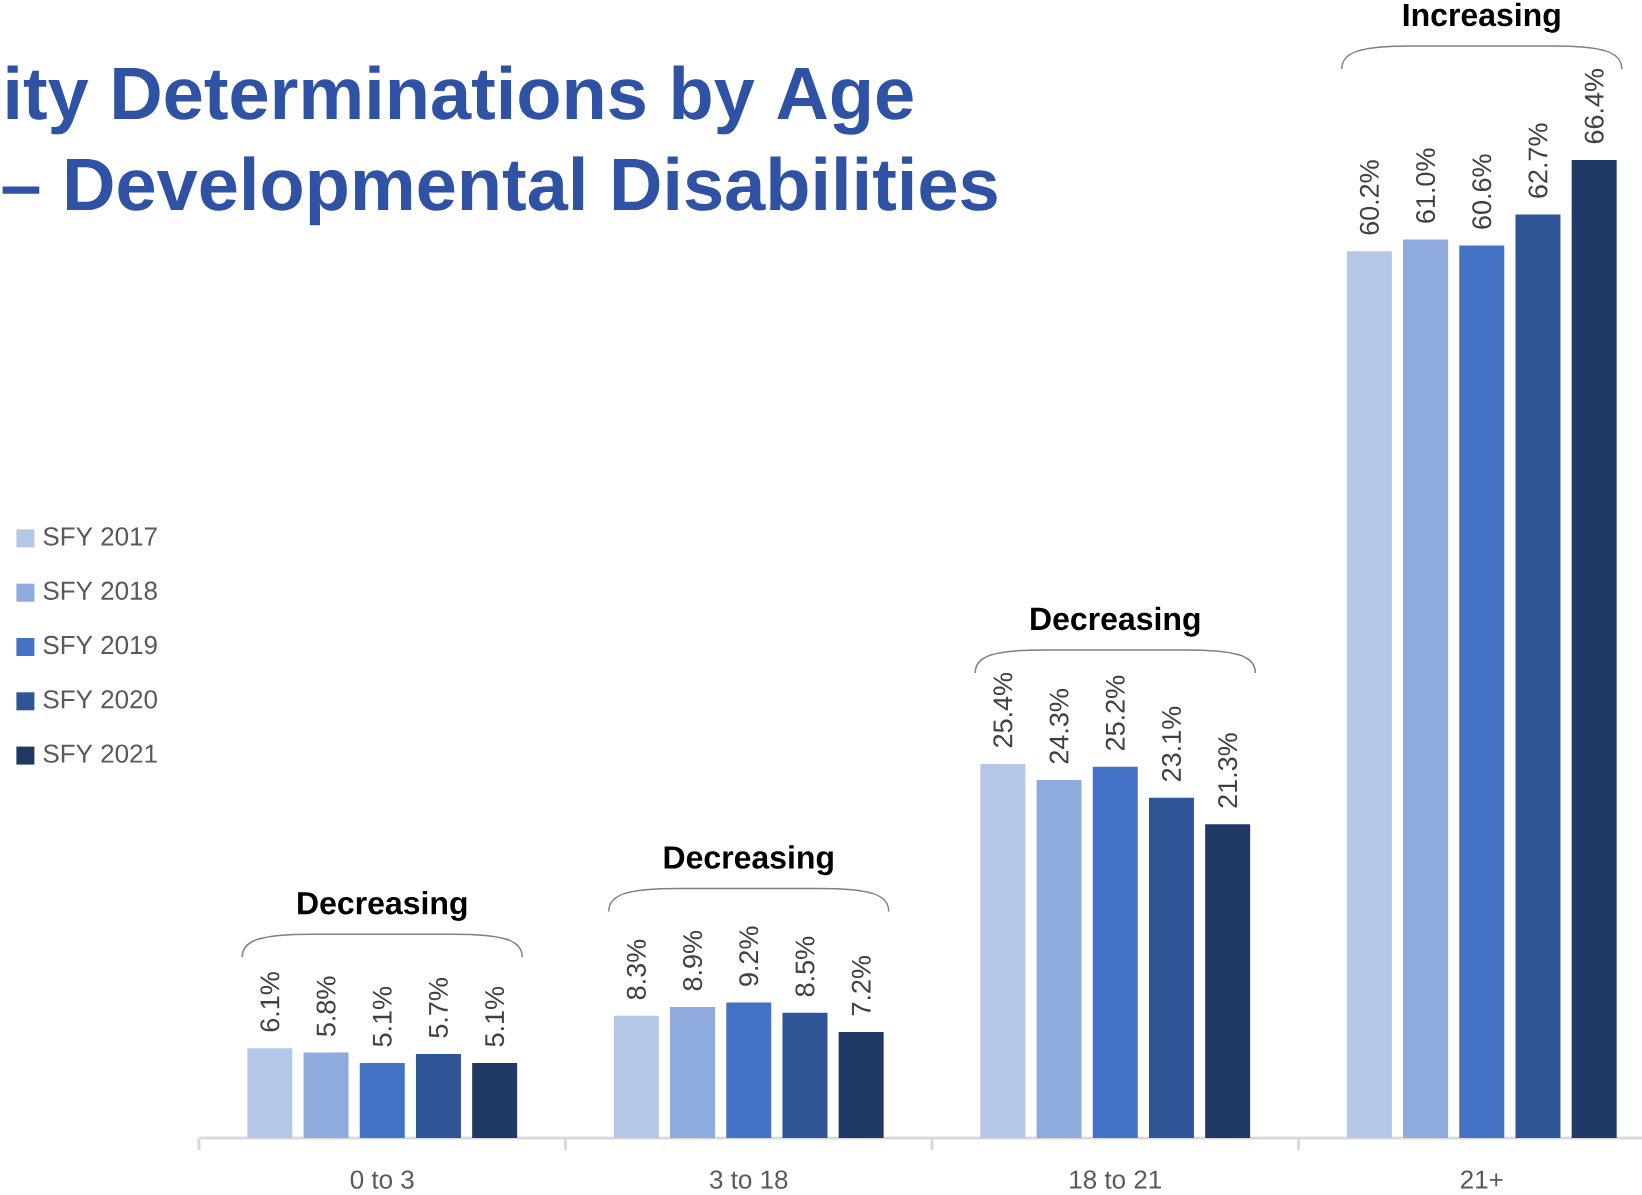 This screenshot has height=1195, width=1642. I want to click on data-label: 5.8%, so click(326, 1006).